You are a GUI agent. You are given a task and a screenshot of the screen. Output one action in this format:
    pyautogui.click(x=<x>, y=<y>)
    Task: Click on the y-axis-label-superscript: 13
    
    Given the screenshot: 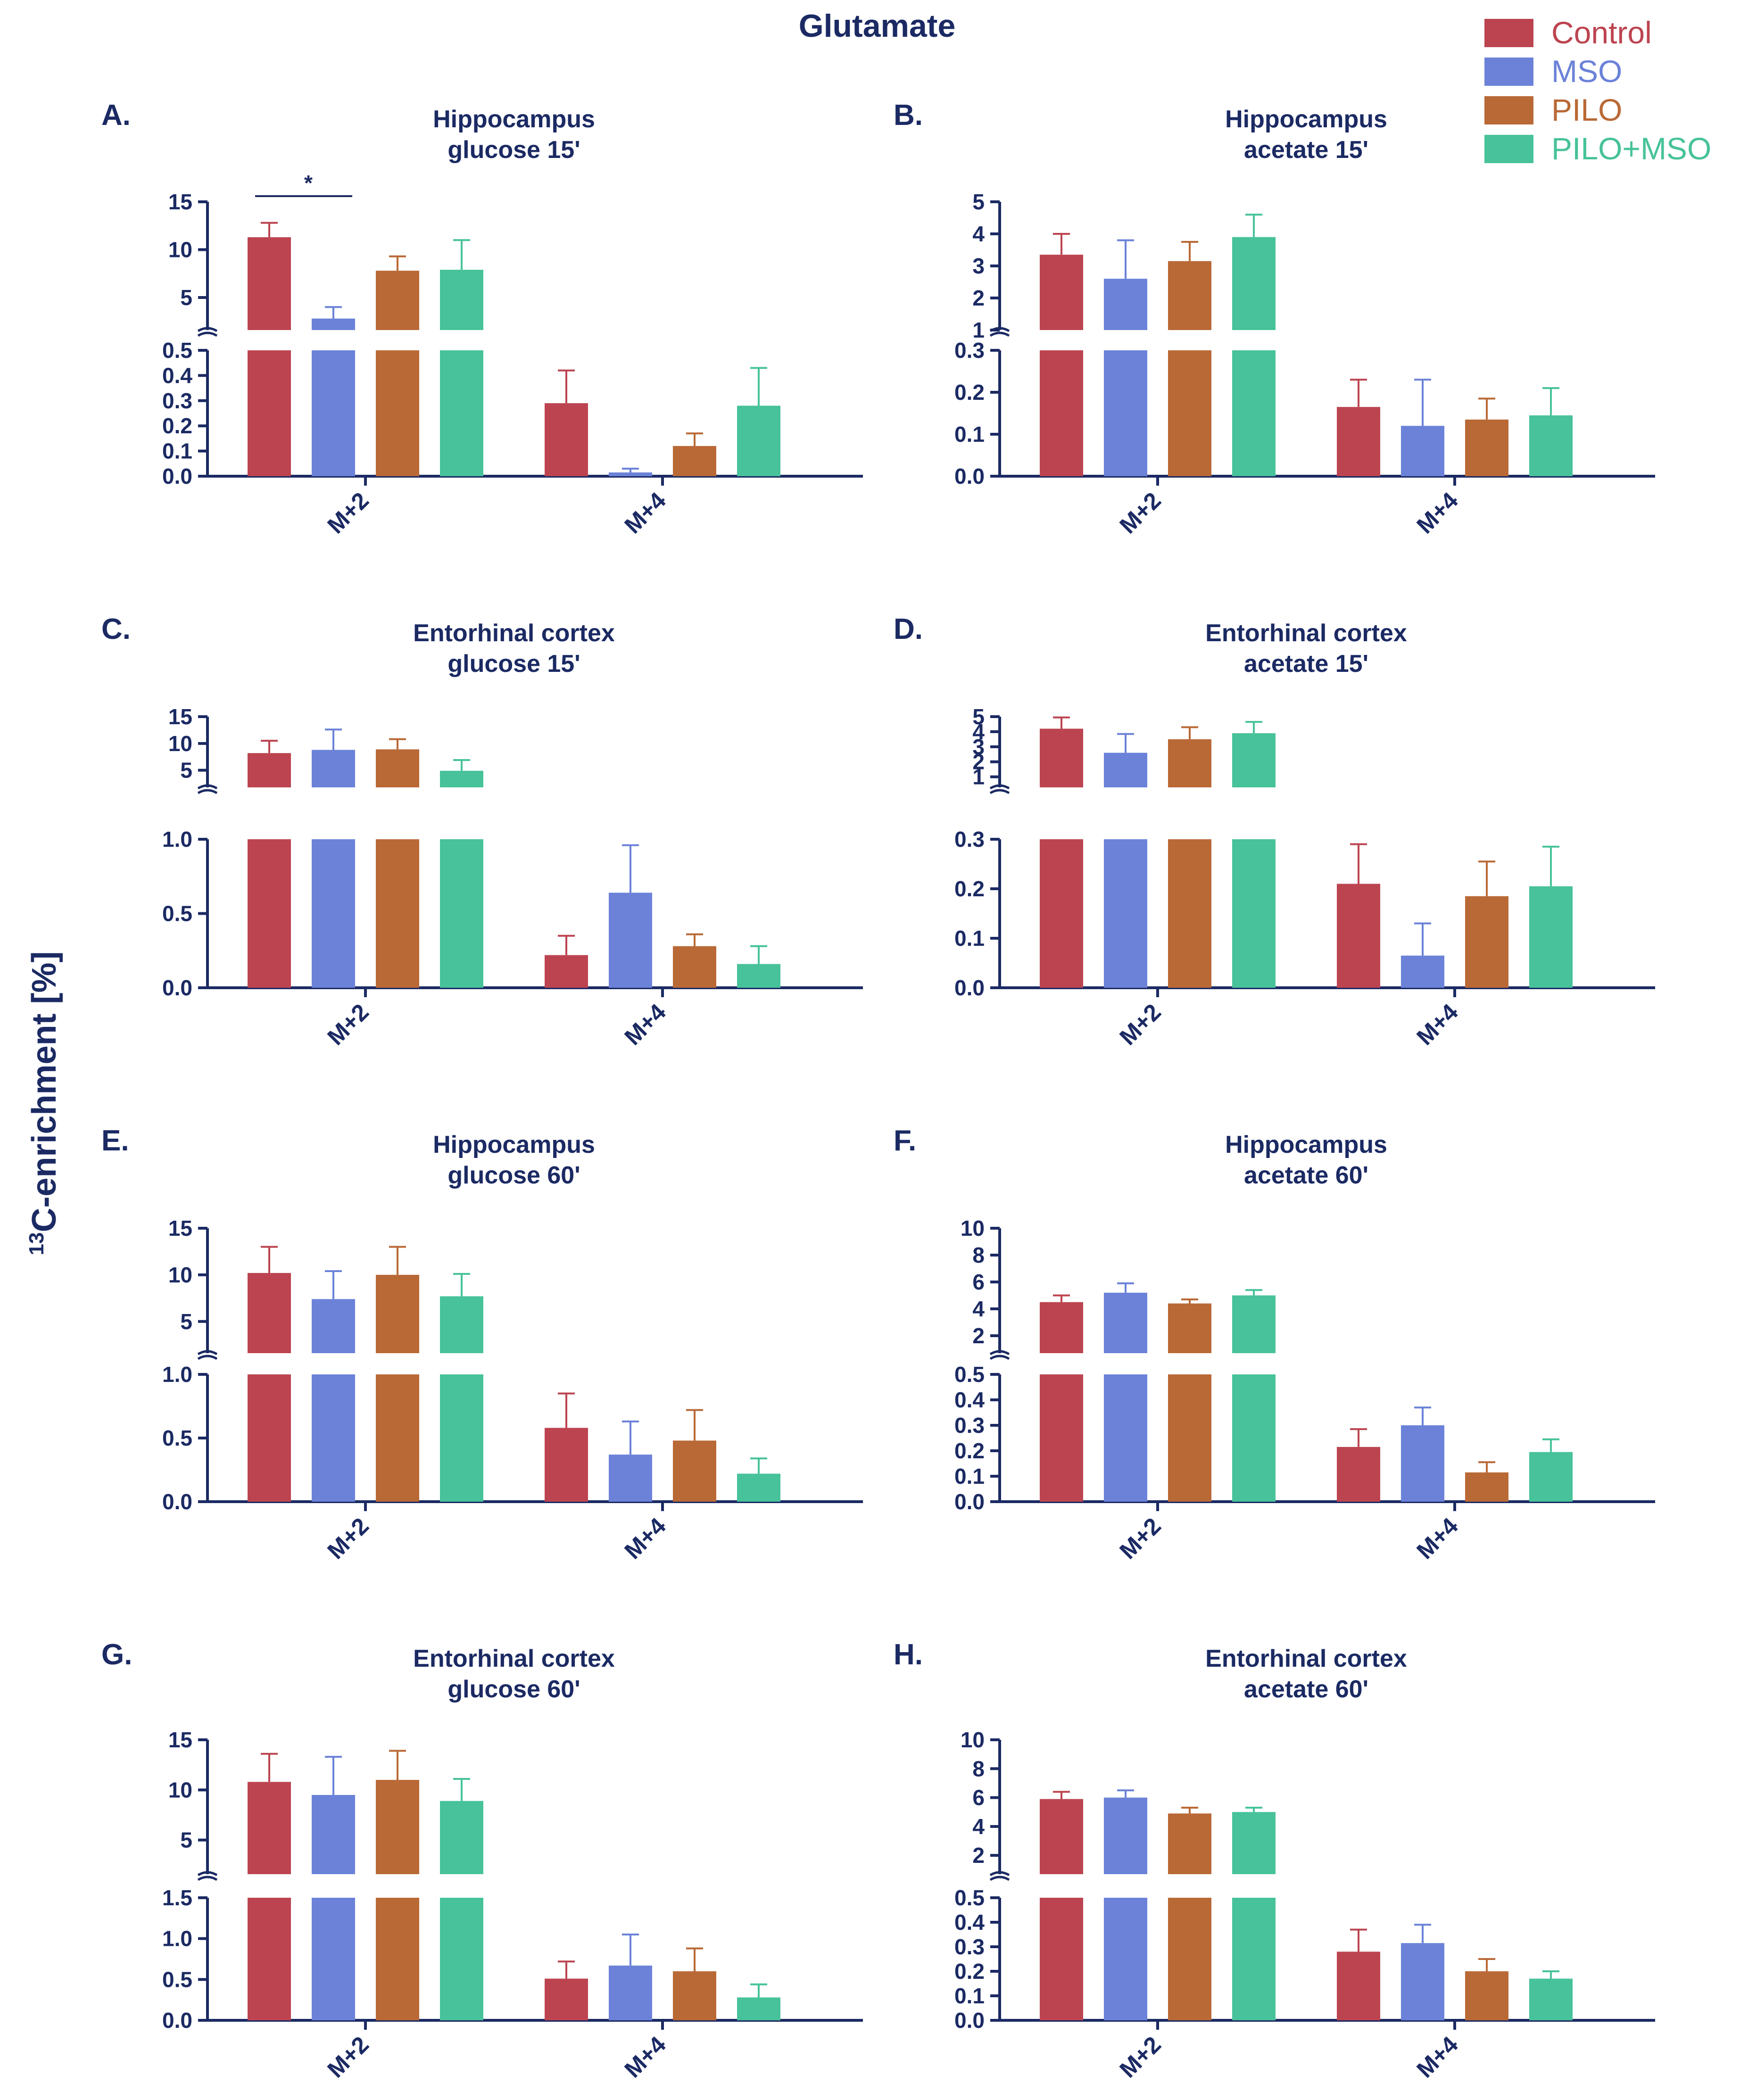 What is the action you would take?
    pyautogui.click(x=36, y=1244)
    